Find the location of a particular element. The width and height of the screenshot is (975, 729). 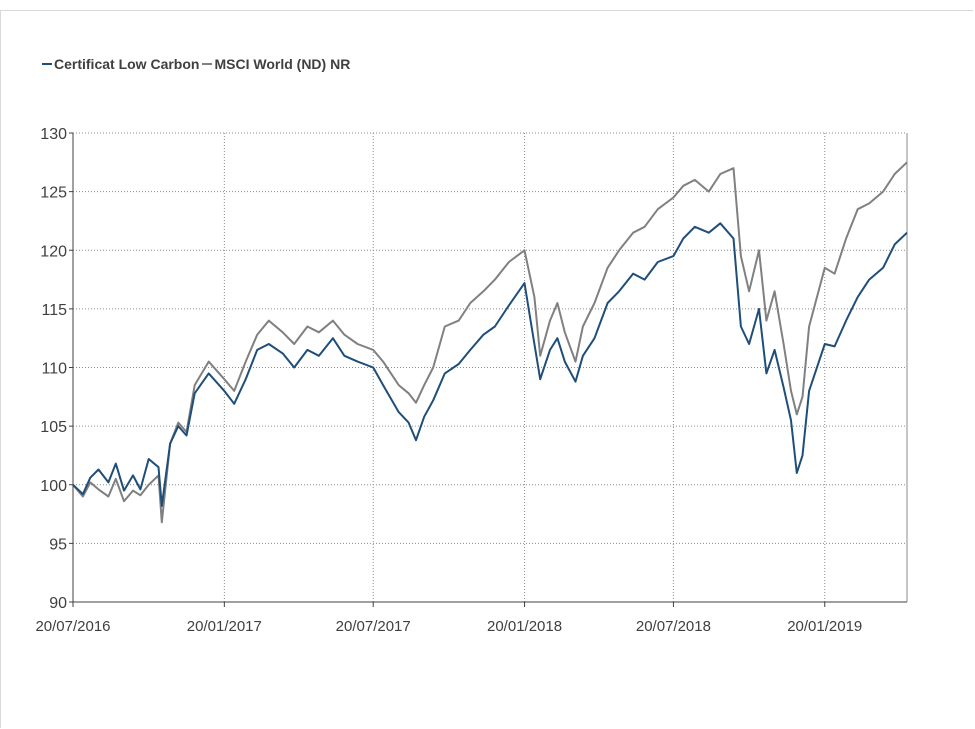

y-tick-label-95: 95 is located at coordinates (58, 544).